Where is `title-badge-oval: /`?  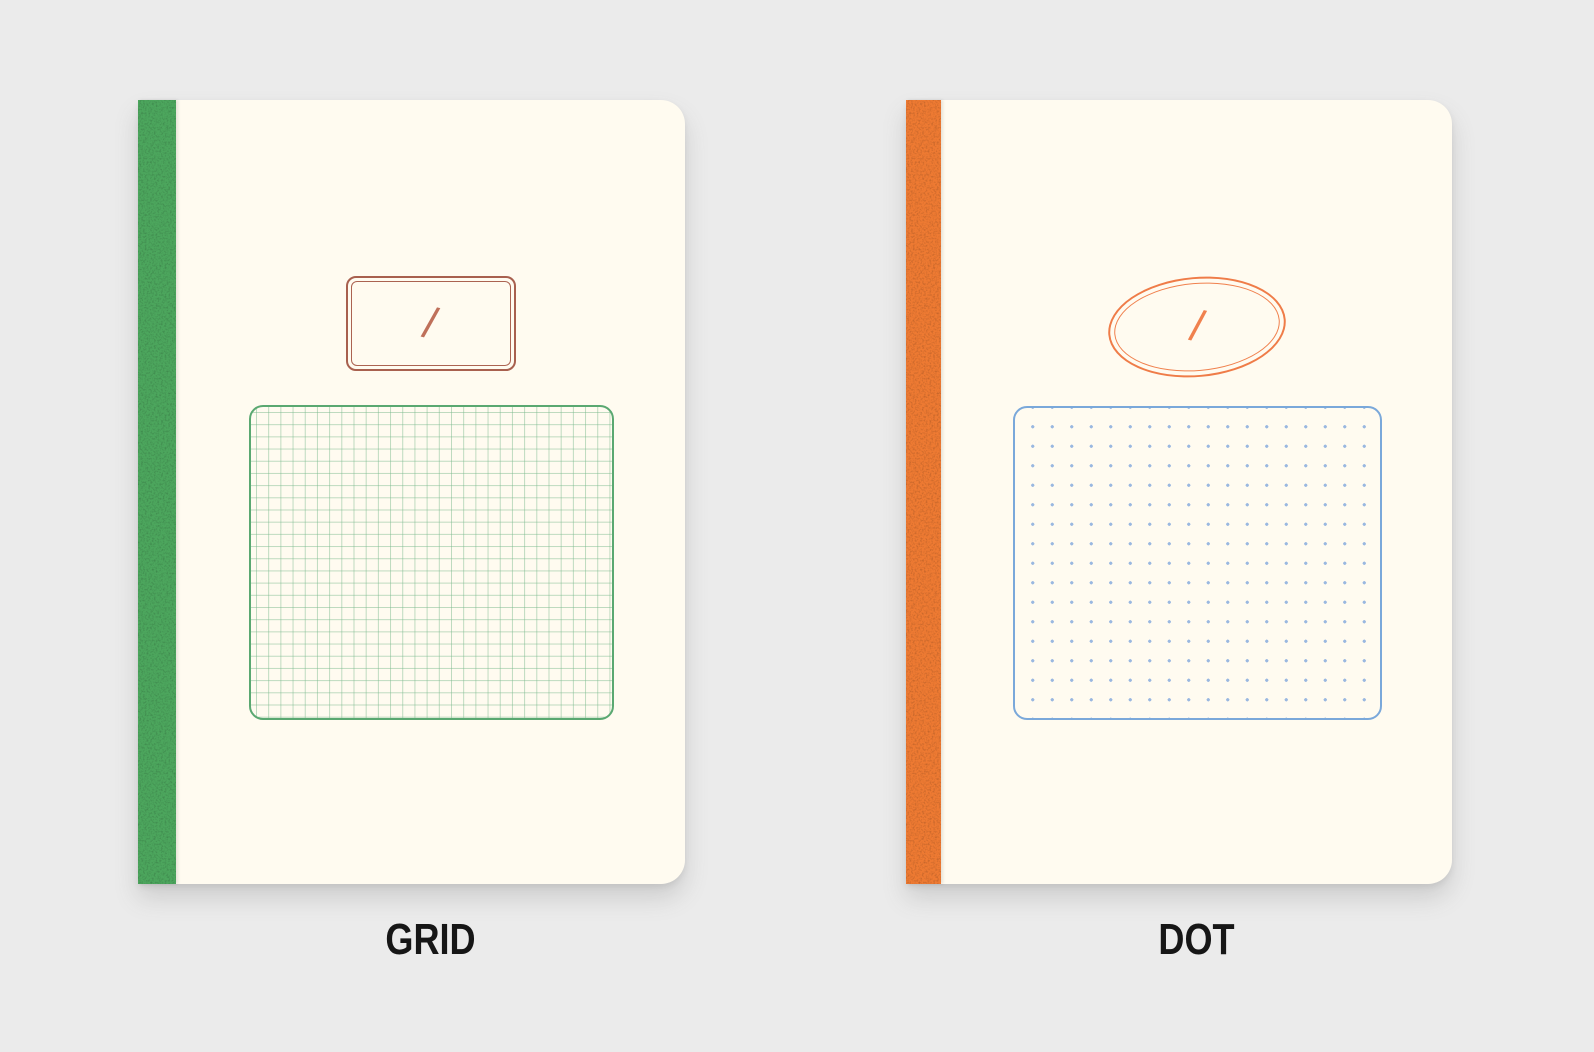
title-badge-oval: / is located at coordinates (1196, 327).